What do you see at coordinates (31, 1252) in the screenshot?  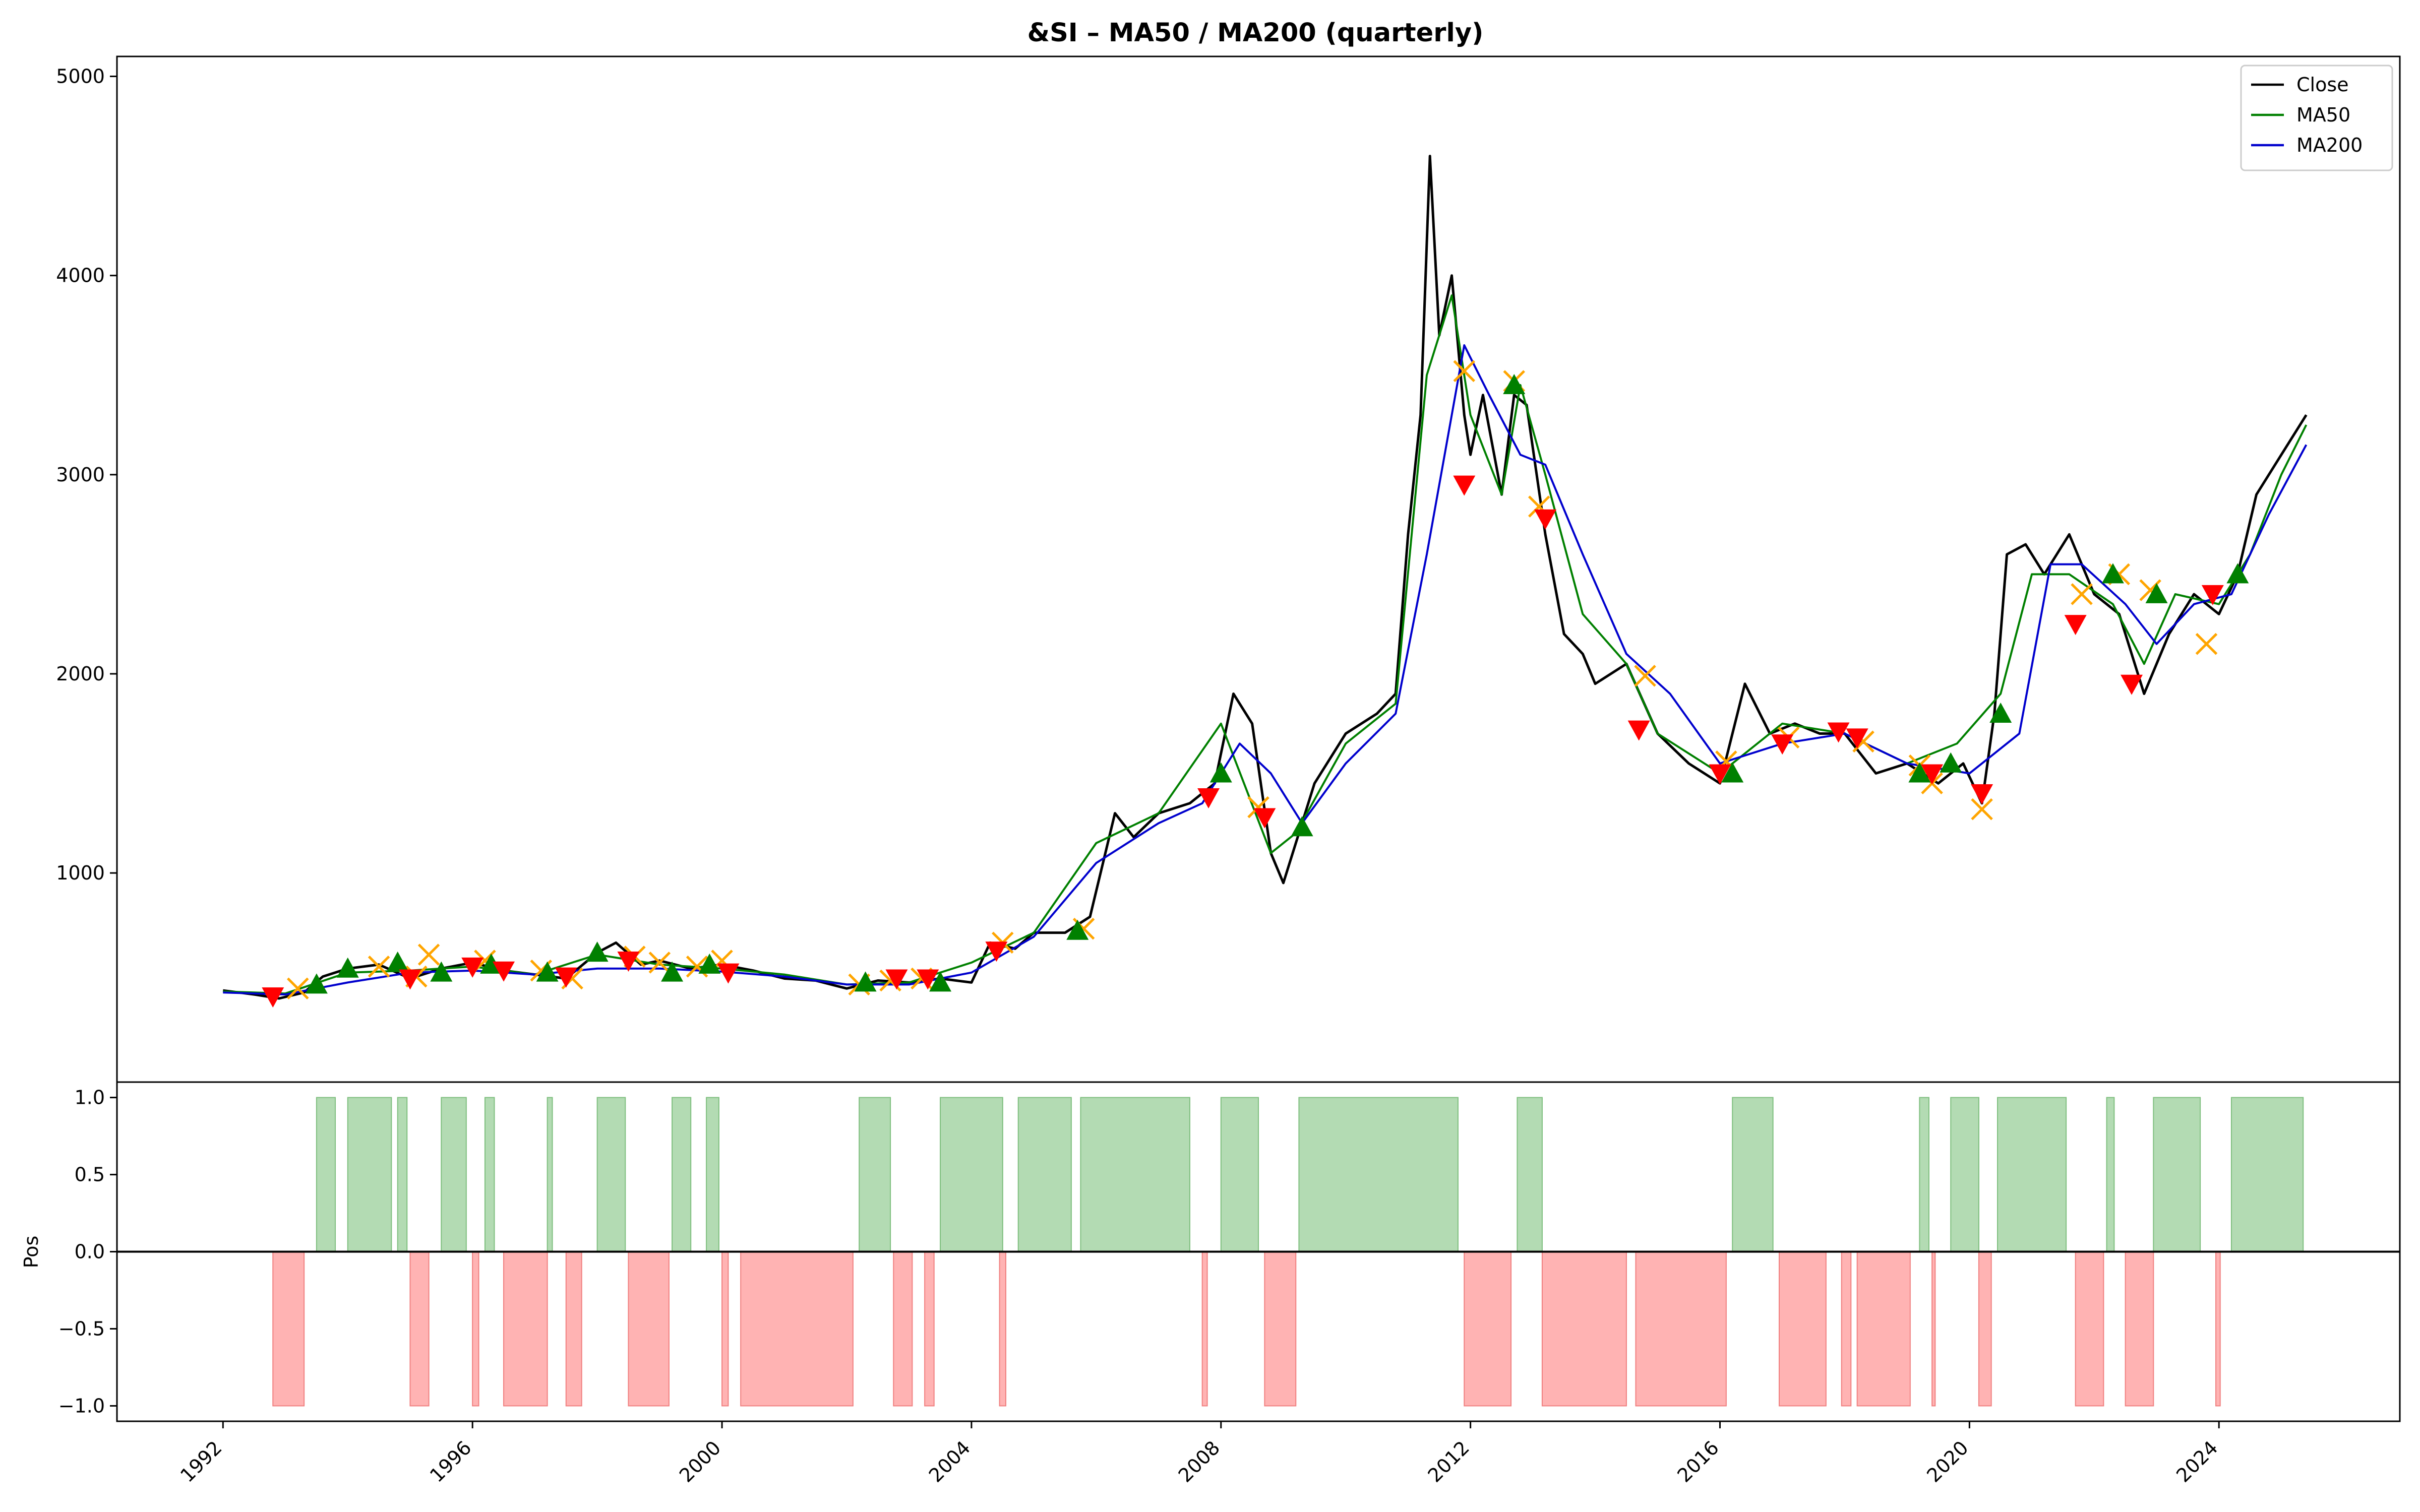 I see `position-y-axis-label: Pos` at bounding box center [31, 1252].